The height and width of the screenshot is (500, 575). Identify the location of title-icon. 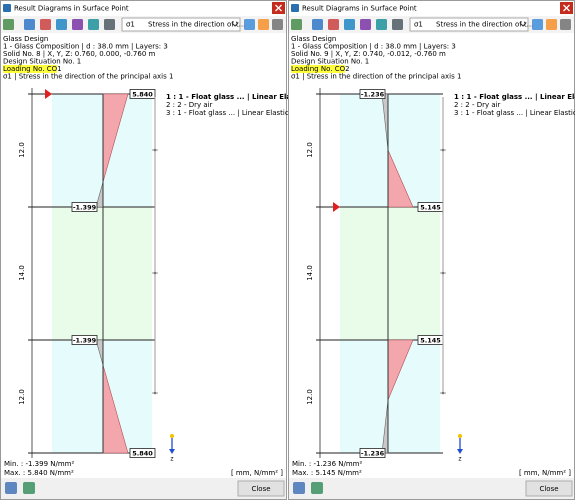
(295, 8).